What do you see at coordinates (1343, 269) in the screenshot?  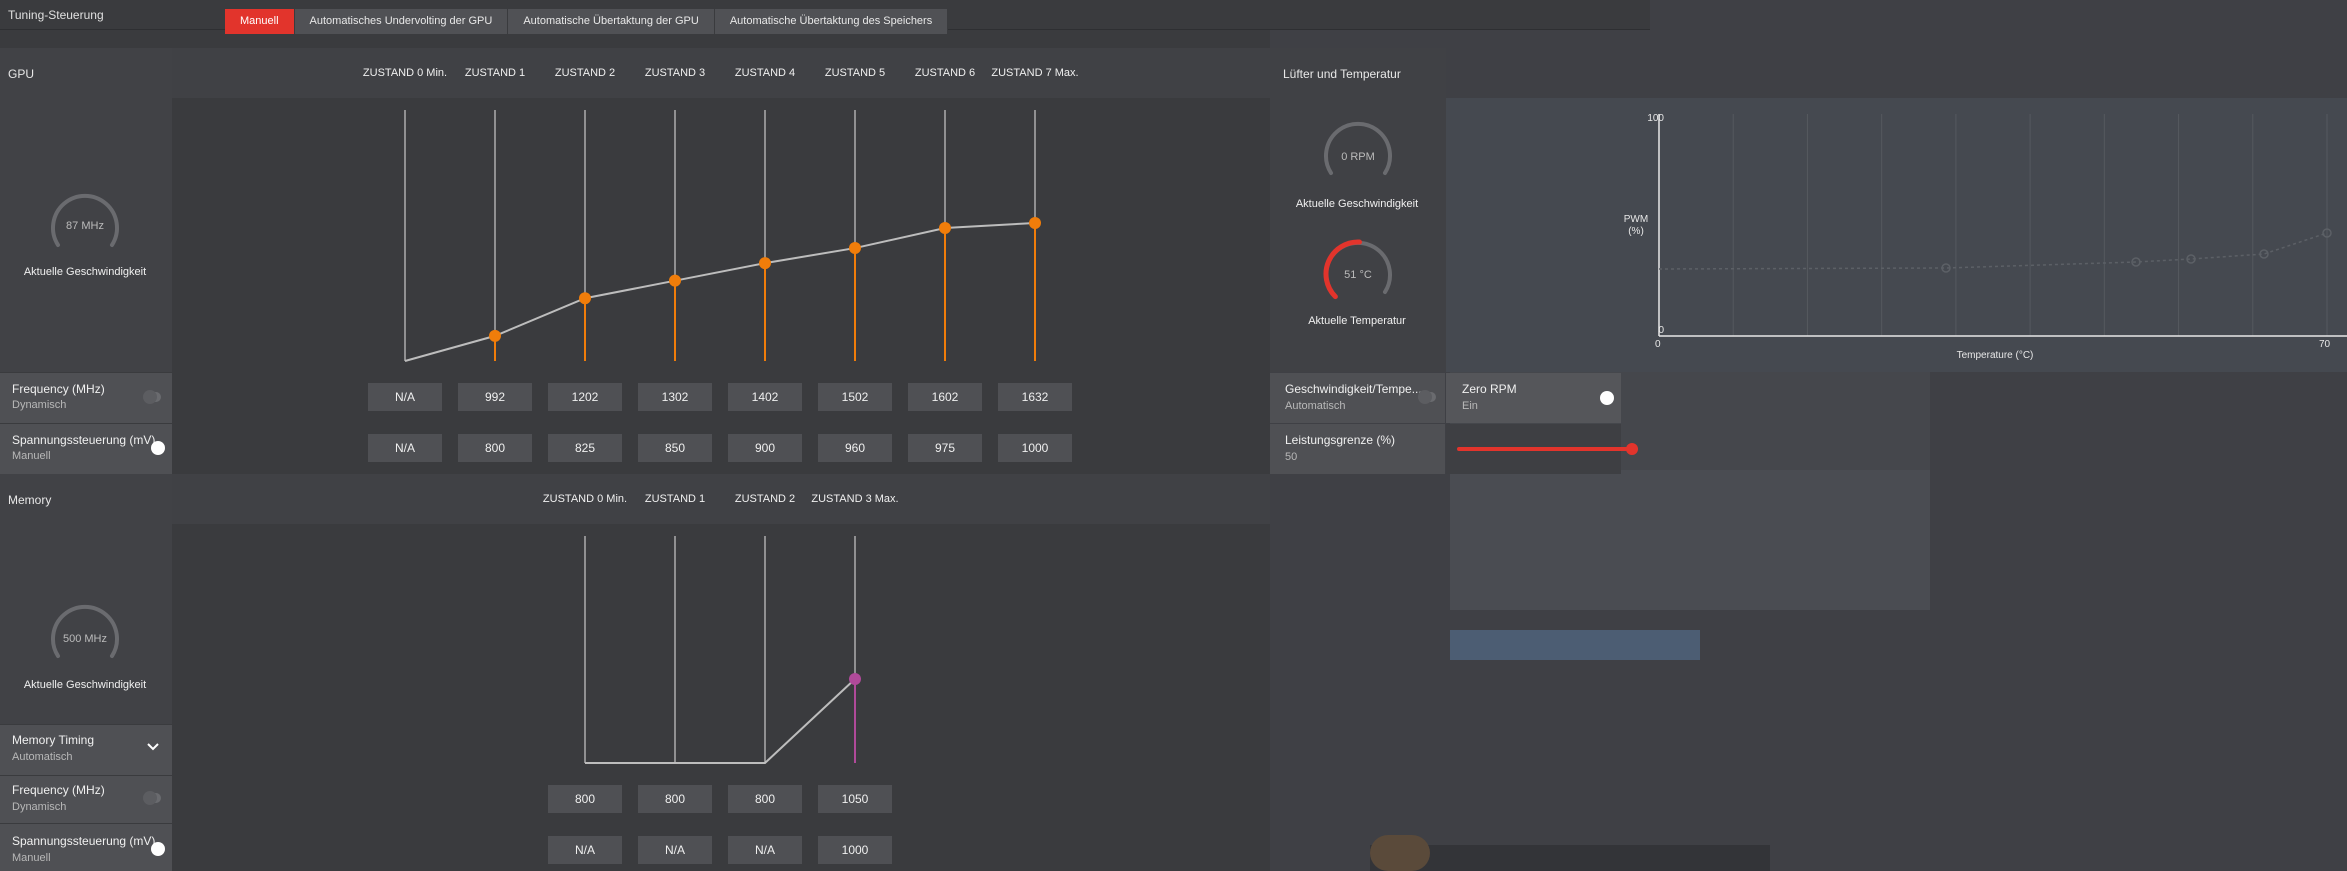 I see `temperature-gauge-fill` at bounding box center [1343, 269].